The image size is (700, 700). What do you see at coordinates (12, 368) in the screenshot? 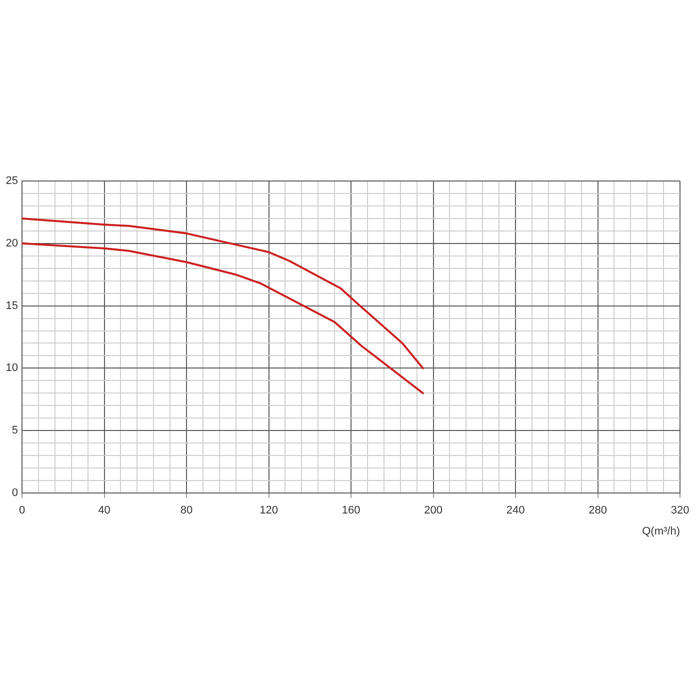
I see `y-tick-label: 10` at bounding box center [12, 368].